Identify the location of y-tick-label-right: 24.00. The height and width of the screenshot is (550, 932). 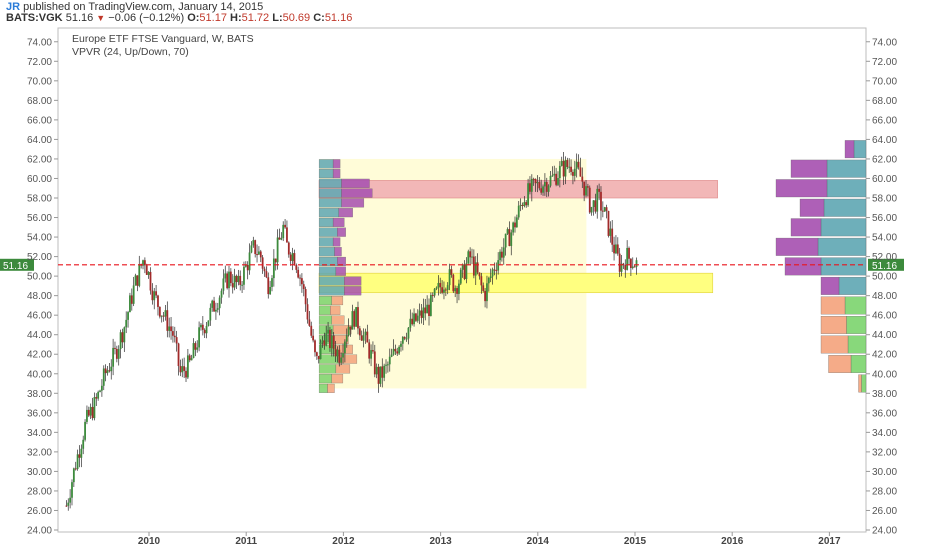
(884, 531).